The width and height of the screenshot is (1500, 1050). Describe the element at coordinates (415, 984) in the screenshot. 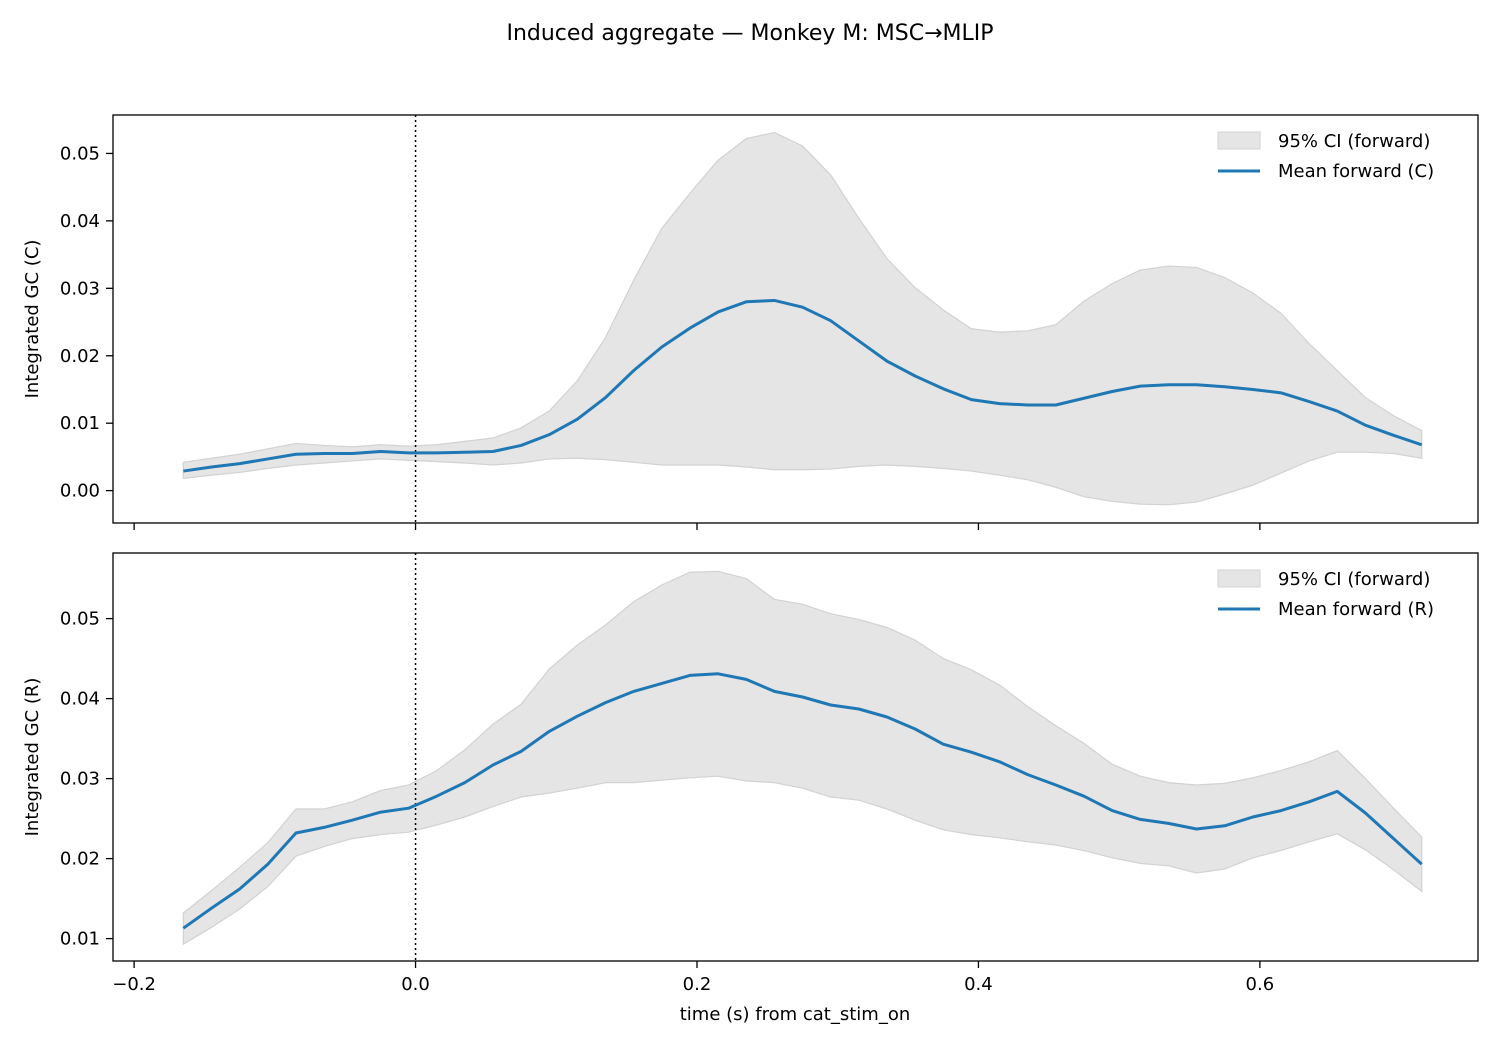

I see `x-tick-label: 0.0` at that location.